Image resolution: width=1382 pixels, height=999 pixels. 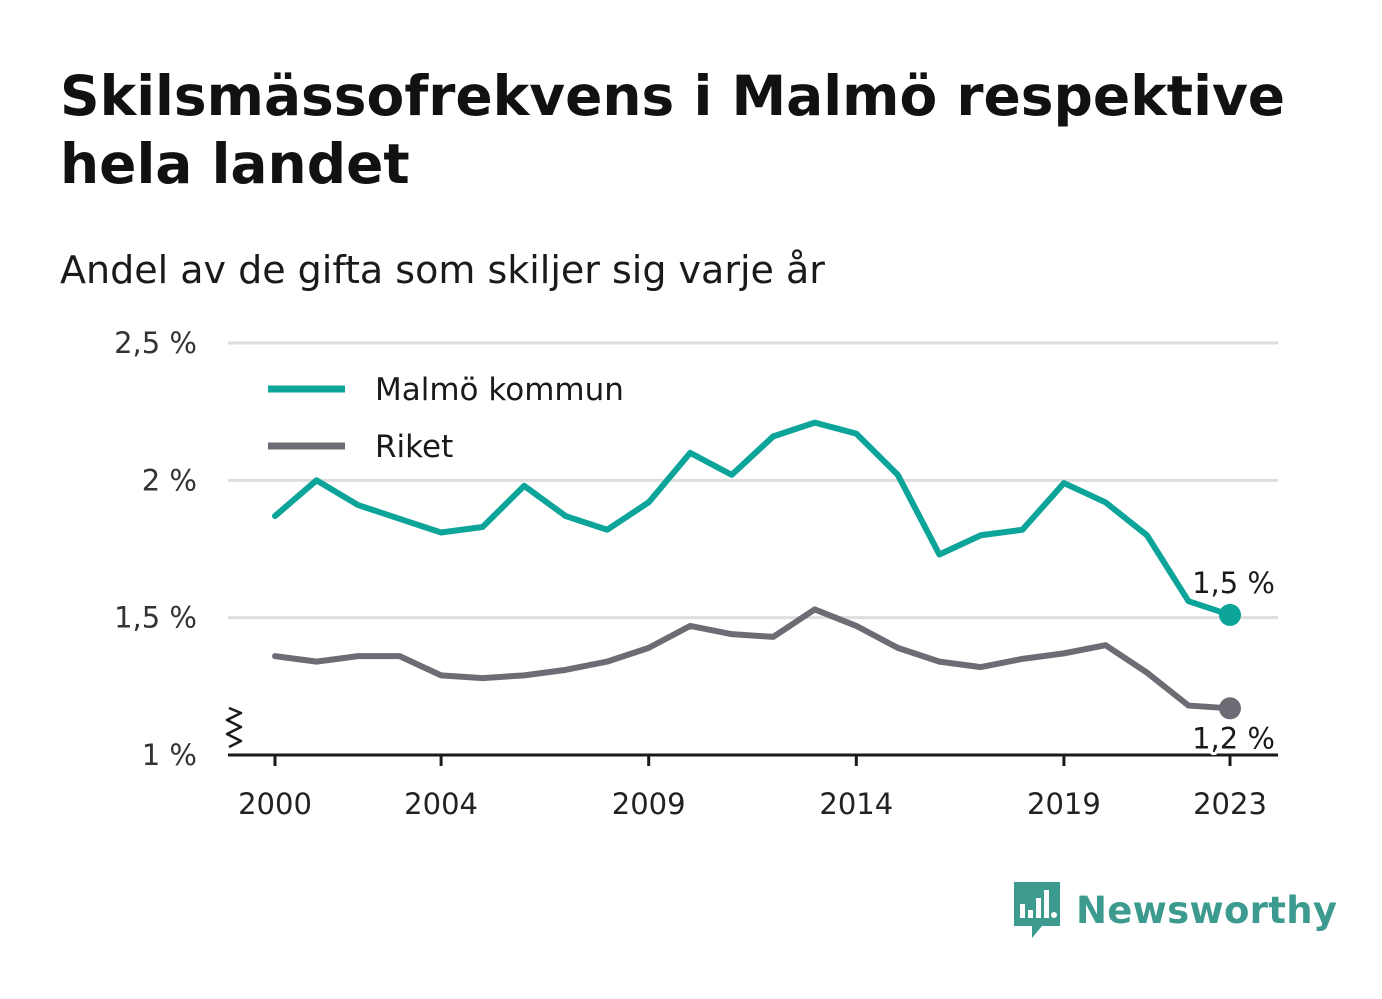 I want to click on x-tick-label: 2014, so click(x=856, y=804).